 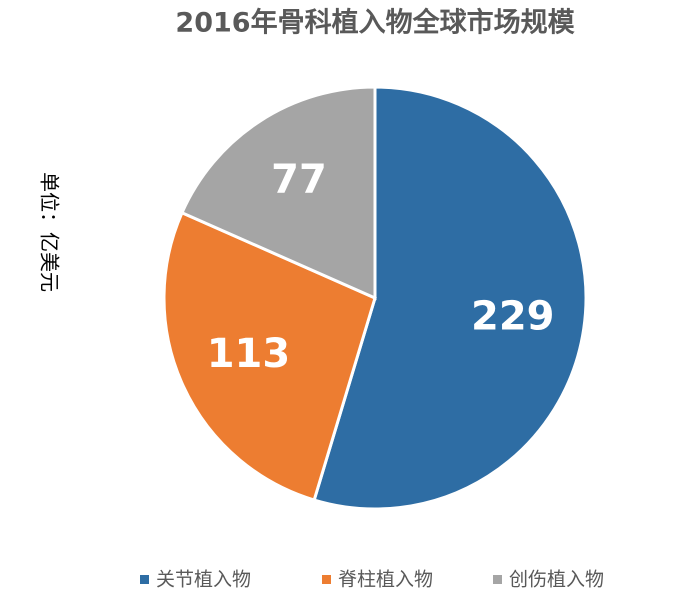 I want to click on data-label: 229, so click(x=513, y=316).